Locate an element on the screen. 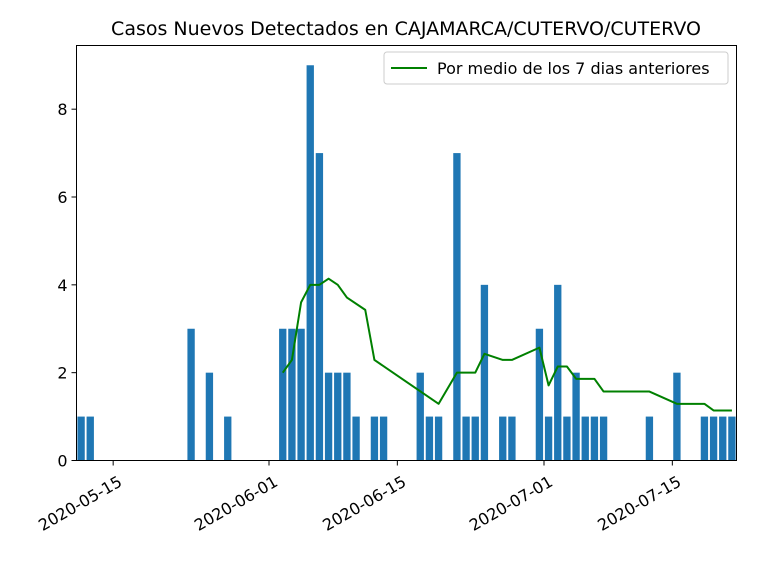 The image size is (768, 576). y-axis: 0 2 4 6 8 is located at coordinates (67, 285).